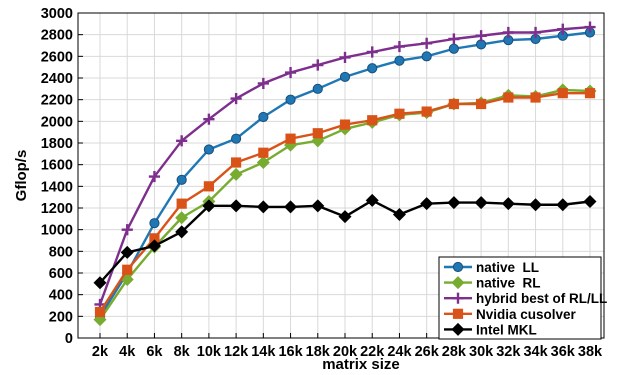 This screenshot has width=619, height=375. Describe the element at coordinates (57, 187) in the screenshot. I see `y-tick-label: 1400` at that location.